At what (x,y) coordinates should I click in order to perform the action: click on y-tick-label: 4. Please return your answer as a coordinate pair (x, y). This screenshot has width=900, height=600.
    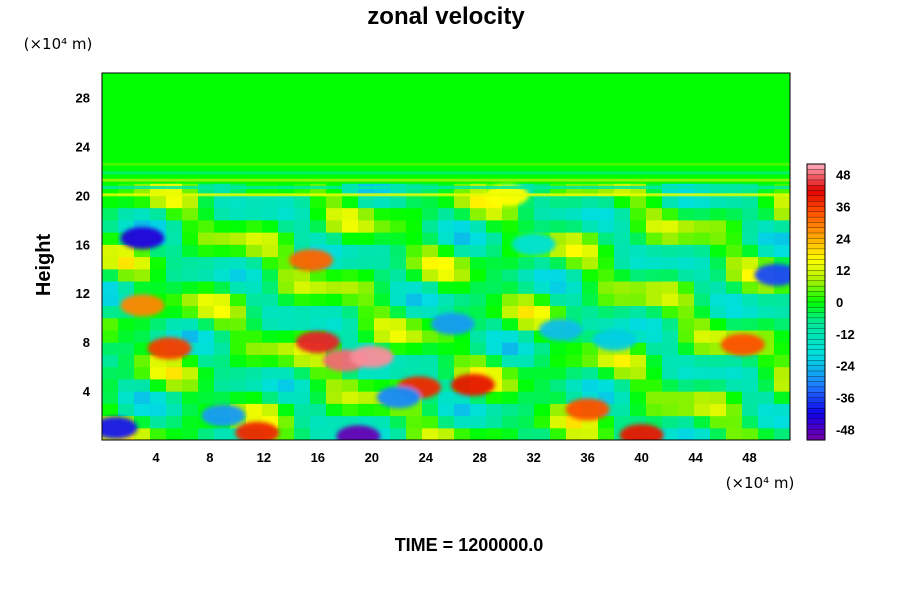
    Looking at the image, I should click on (87, 391).